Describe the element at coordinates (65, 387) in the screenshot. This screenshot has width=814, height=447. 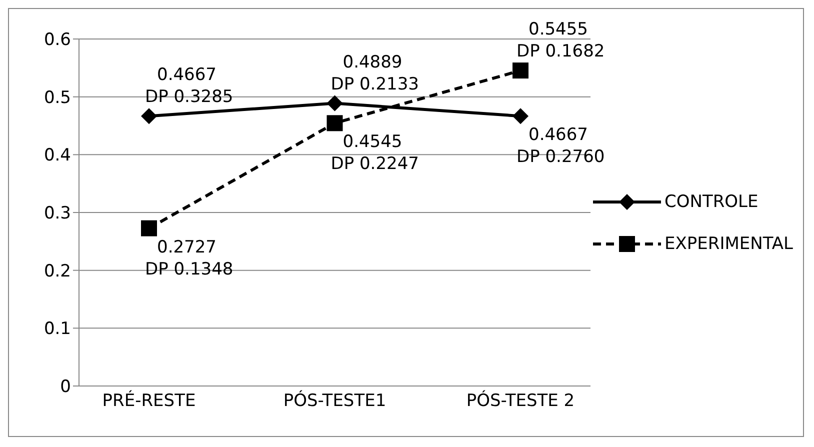
I see `y-tick-label: 0` at that location.